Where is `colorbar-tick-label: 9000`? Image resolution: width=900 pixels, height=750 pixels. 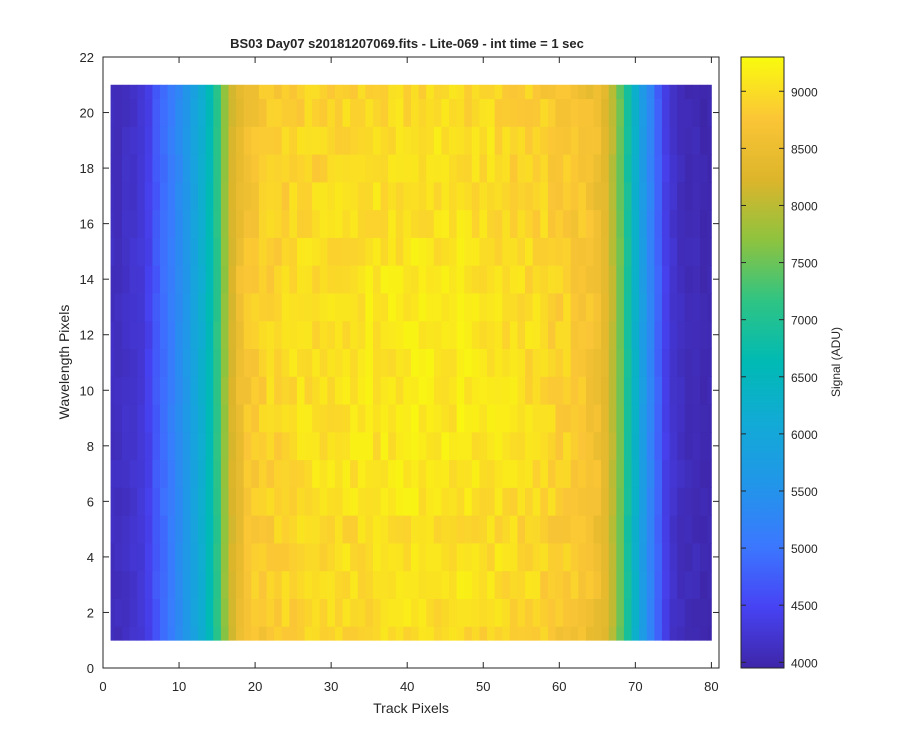 colorbar-tick-label: 9000 is located at coordinates (804, 92).